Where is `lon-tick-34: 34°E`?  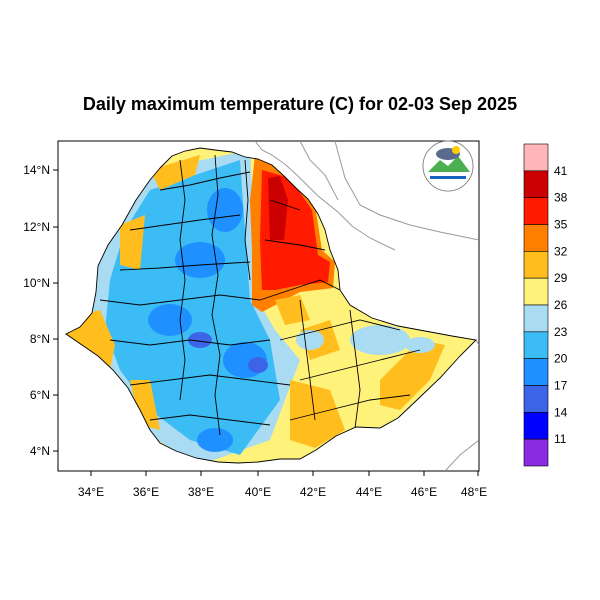 lon-tick-34: 34°E is located at coordinates (91, 492).